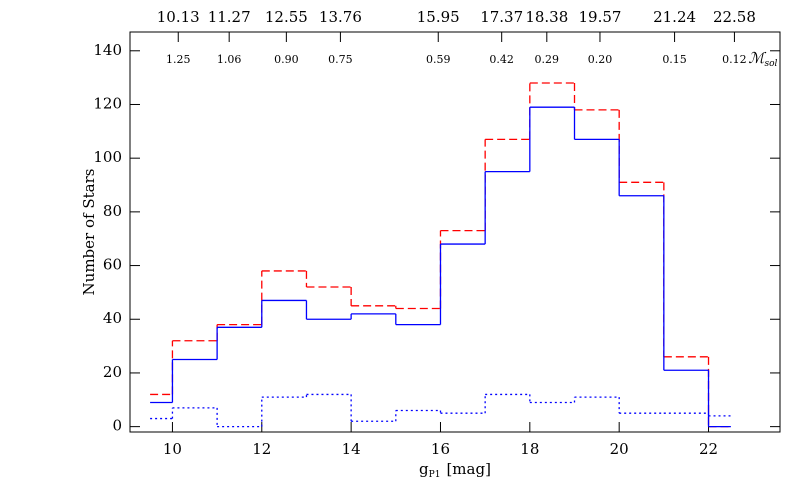 The image size is (804, 498). Describe the element at coordinates (501, 59) in the screenshot. I see `mass-label: 0.42` at that location.